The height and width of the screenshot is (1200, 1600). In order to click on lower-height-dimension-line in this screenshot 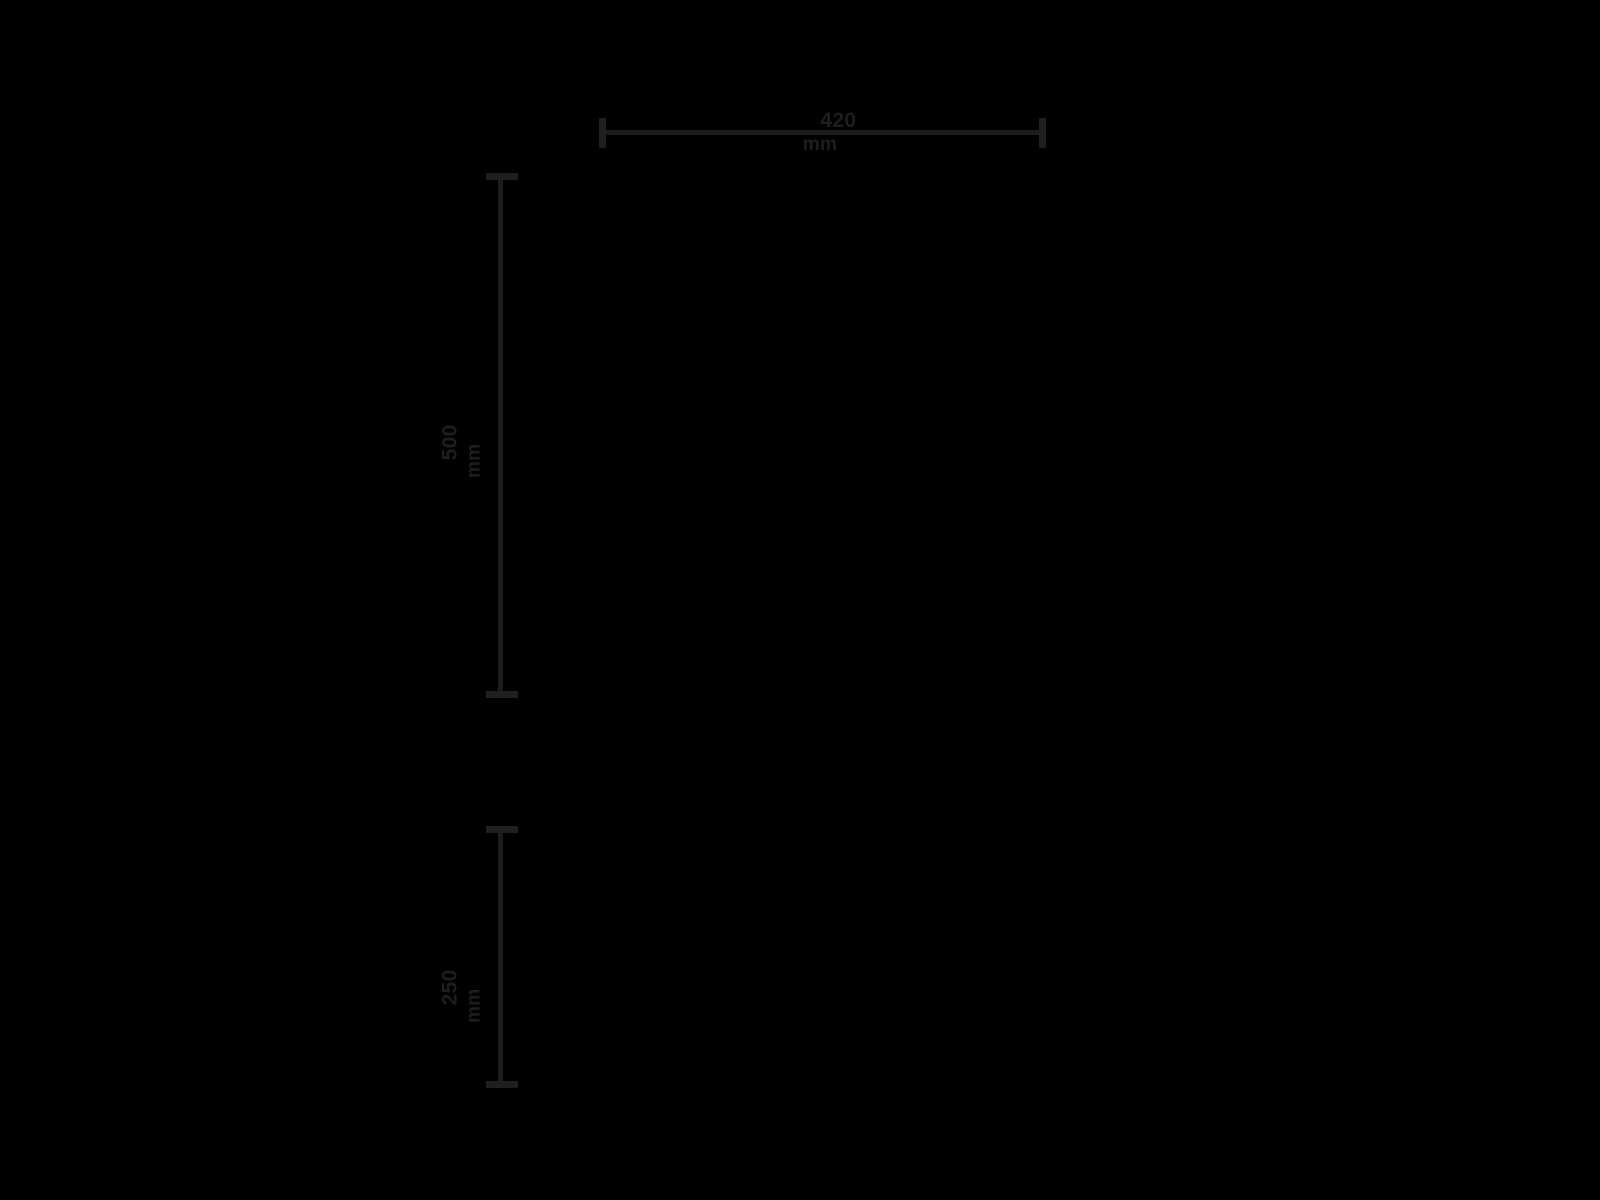, I will do `click(500, 958)`.